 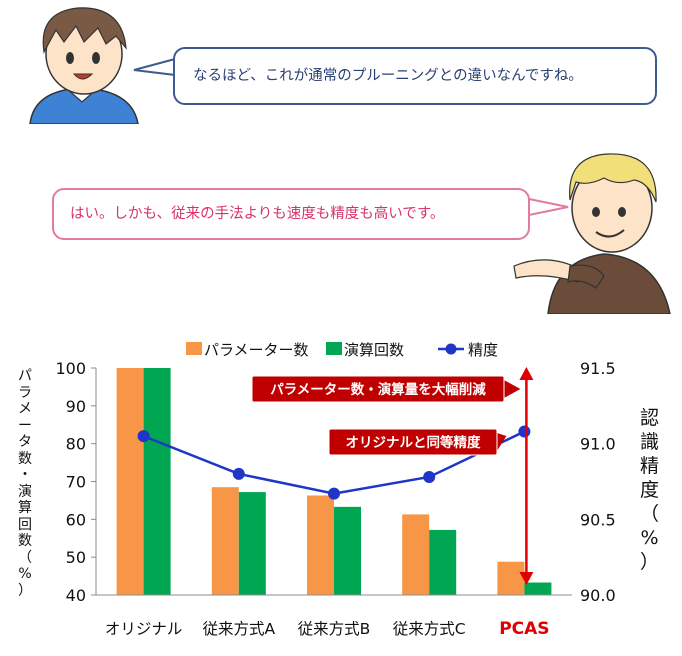 I want to click on legend-label-演算回数: 演算回数, so click(x=374, y=350).